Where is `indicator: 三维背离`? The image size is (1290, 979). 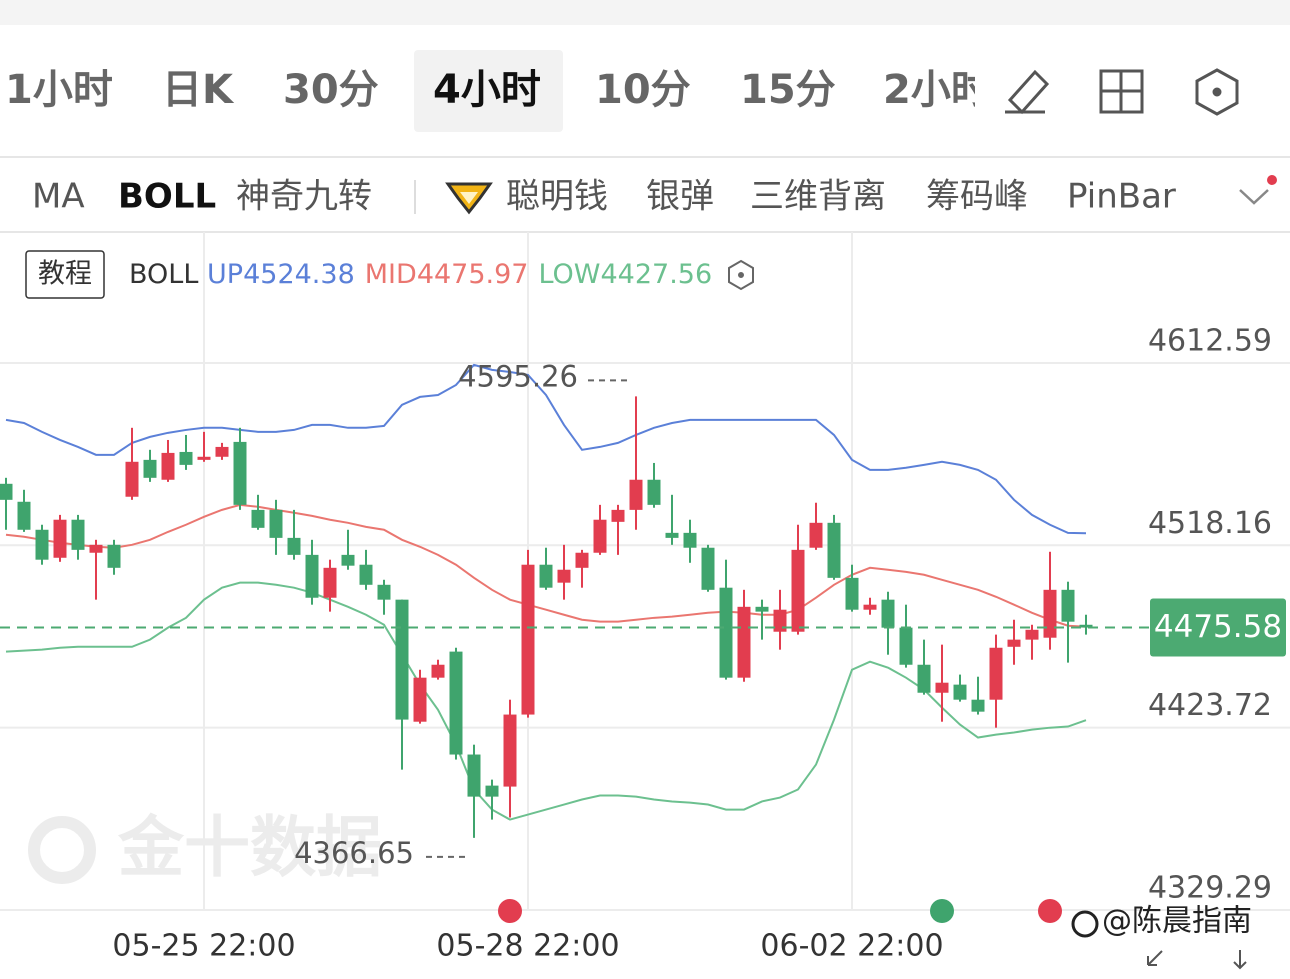
indicator: 三维背离 is located at coordinates (818, 197).